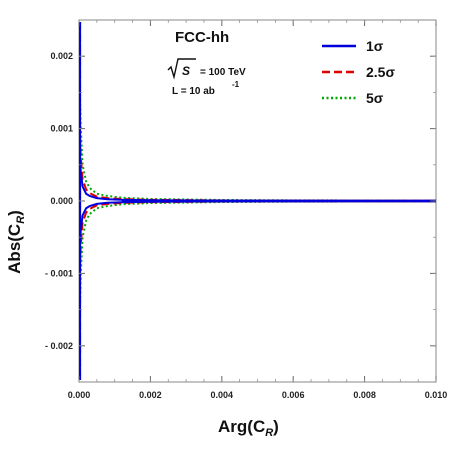 Image resolution: width=450 pixels, height=451 pixels. Describe the element at coordinates (380, 72) in the screenshot. I see `legend-label-2: 2.5σ` at that location.